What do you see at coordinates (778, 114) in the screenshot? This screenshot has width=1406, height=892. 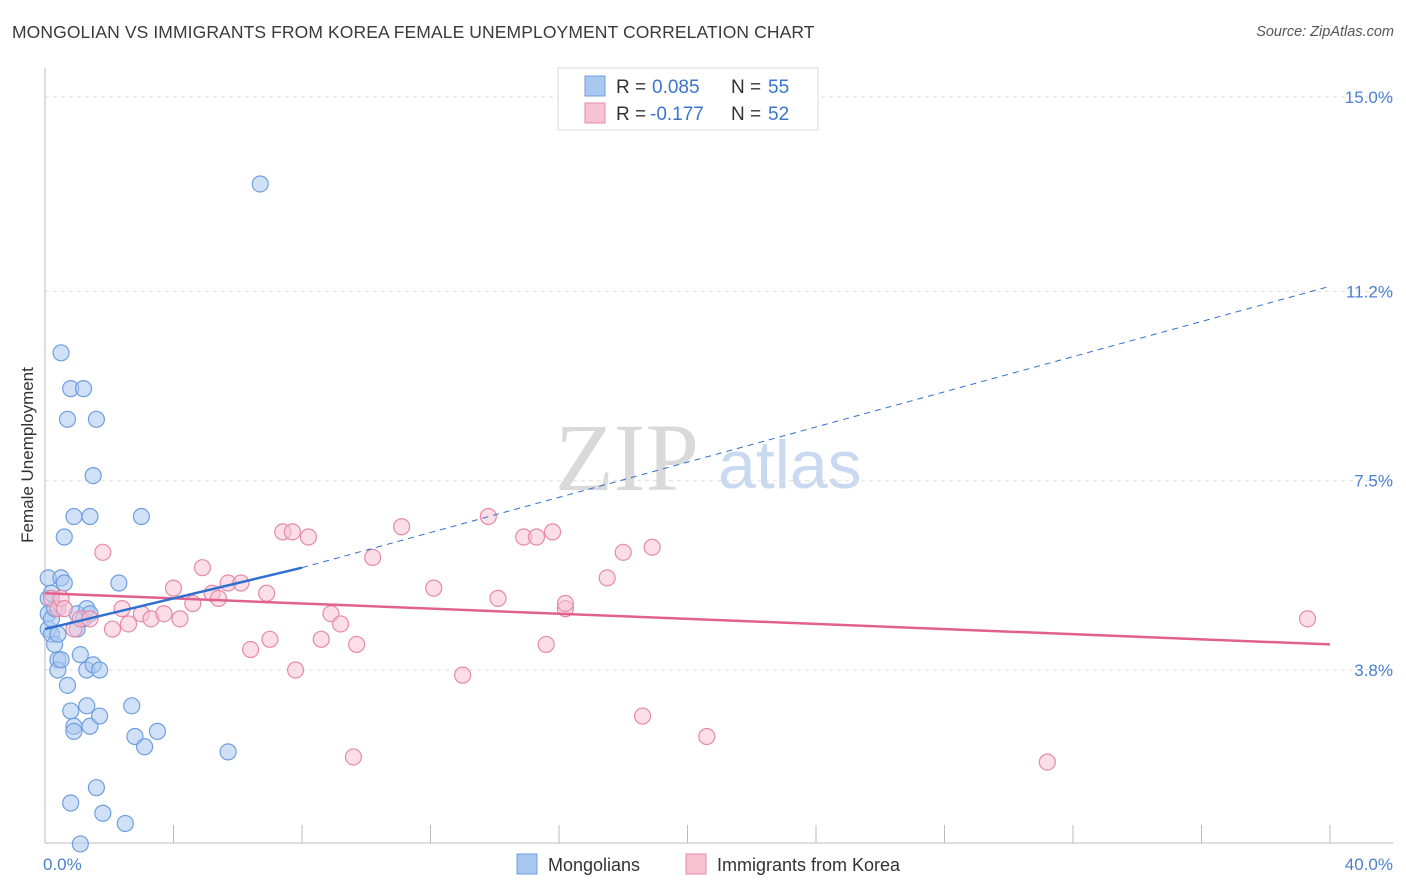 I see `legend-n-value-pink: 52` at bounding box center [778, 114].